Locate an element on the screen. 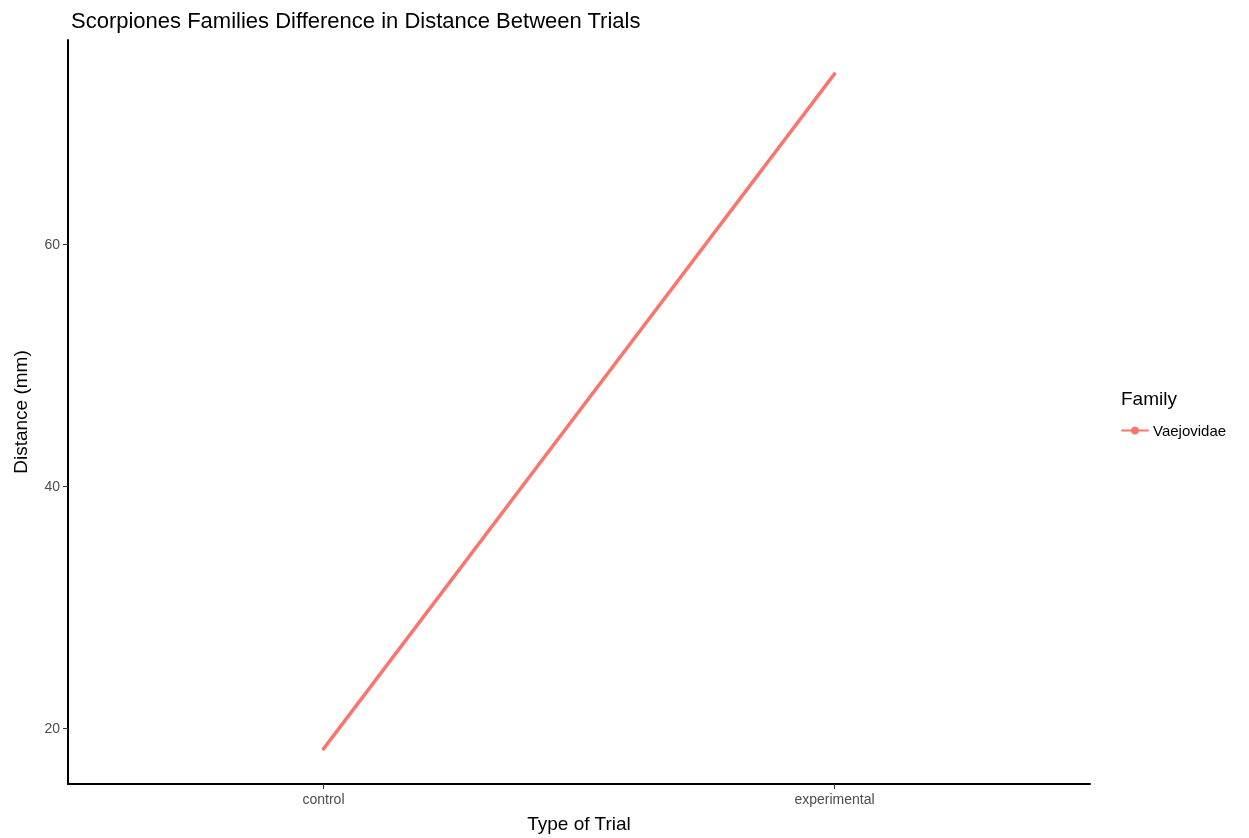 The width and height of the screenshot is (1249, 838). y-tick-label: 20 is located at coordinates (52, 728).